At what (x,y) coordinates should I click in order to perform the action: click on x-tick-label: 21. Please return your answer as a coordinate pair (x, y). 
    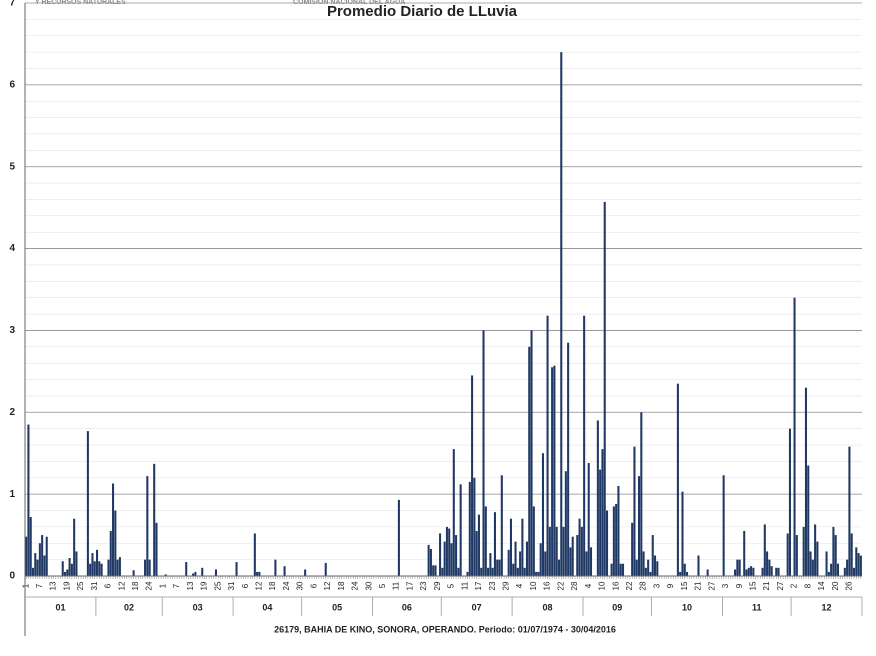
    Looking at the image, I should click on (766, 585).